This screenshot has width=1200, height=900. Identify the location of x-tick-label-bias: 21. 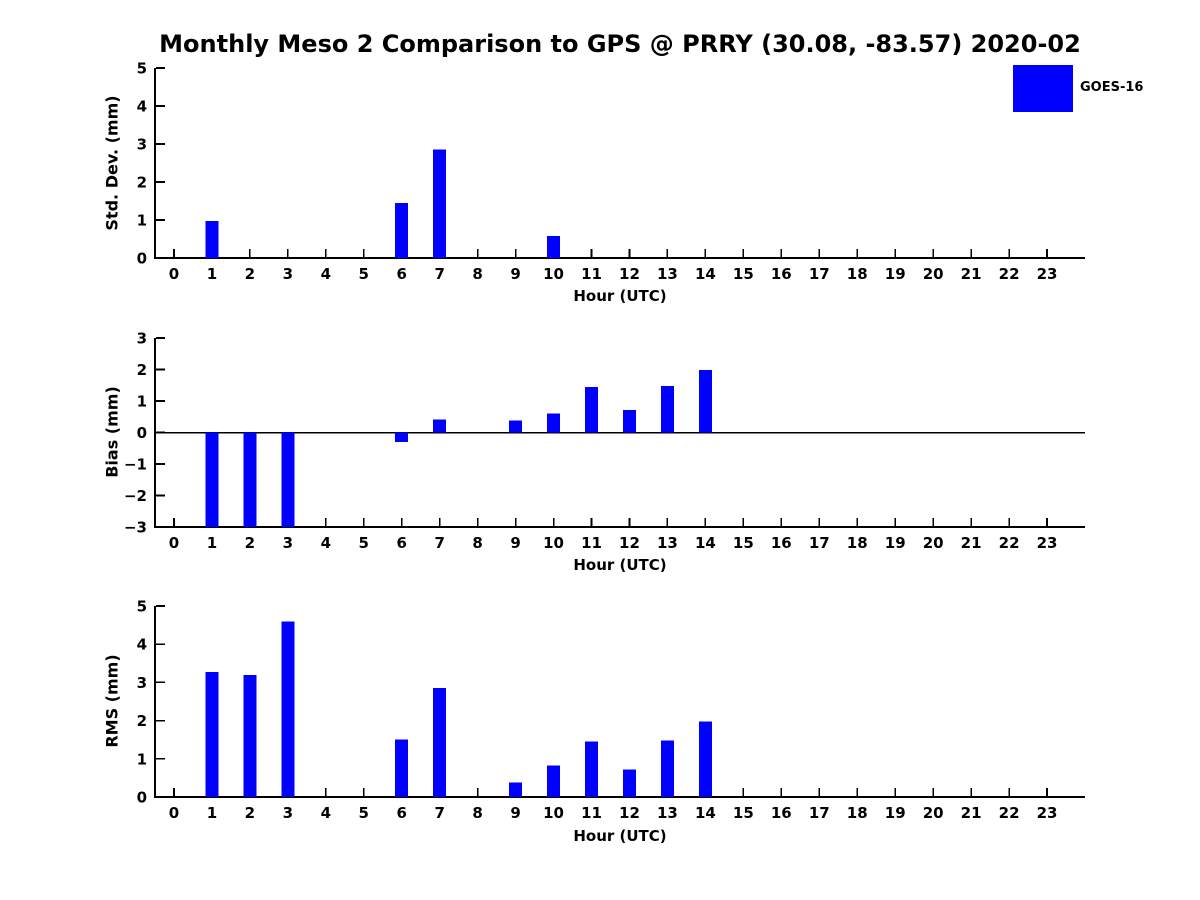
(971, 543).